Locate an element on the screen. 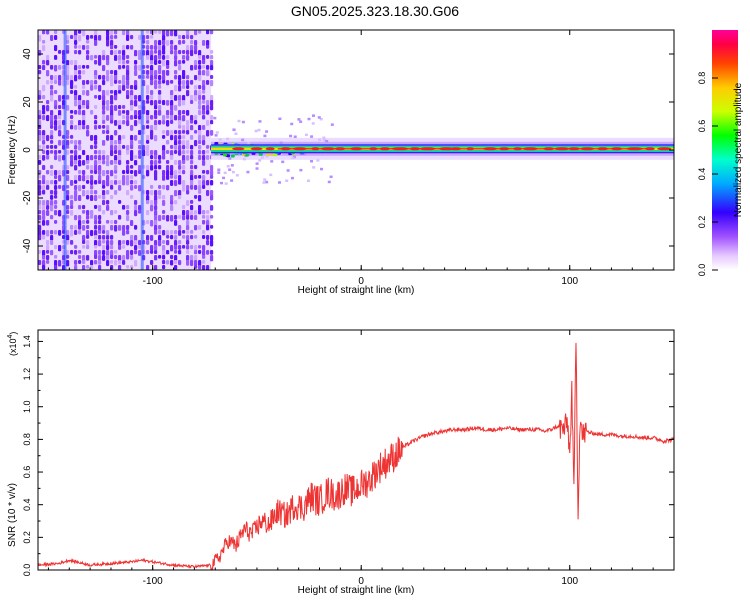 The width and height of the screenshot is (750, 600). colorbar-tick-label: 0.6 is located at coordinates (702, 126).